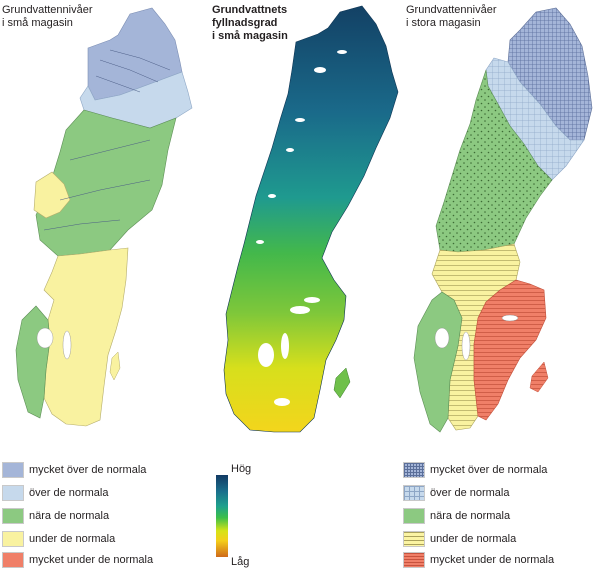  I want to click on legend-left-item: över de normala, so click(55, 493).